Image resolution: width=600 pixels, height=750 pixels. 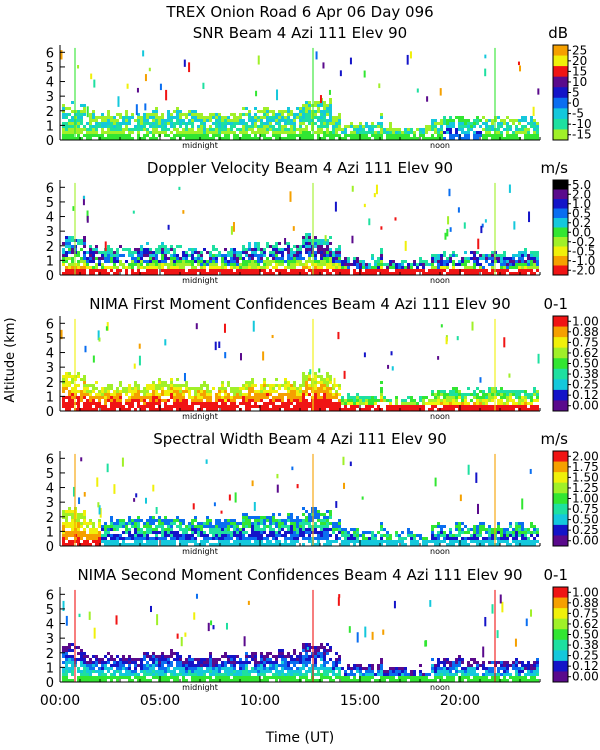 What do you see at coordinates (583, 251) in the screenshot?
I see `colorbar-tick-label: -0.5` at bounding box center [583, 251].